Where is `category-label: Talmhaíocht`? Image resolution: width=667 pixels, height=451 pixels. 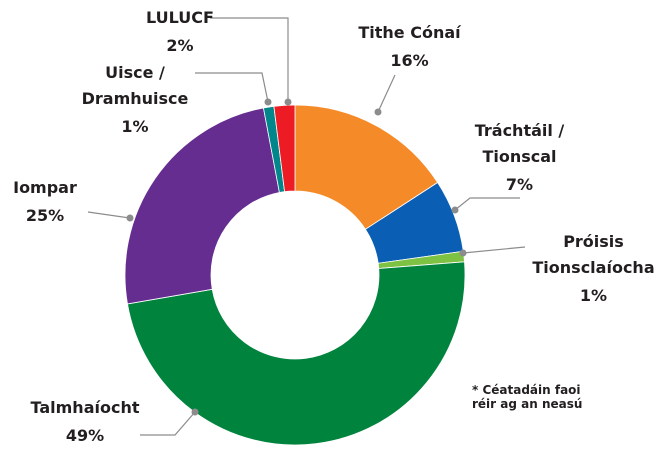
category-label: Talmhaíocht is located at coordinates (85, 407).